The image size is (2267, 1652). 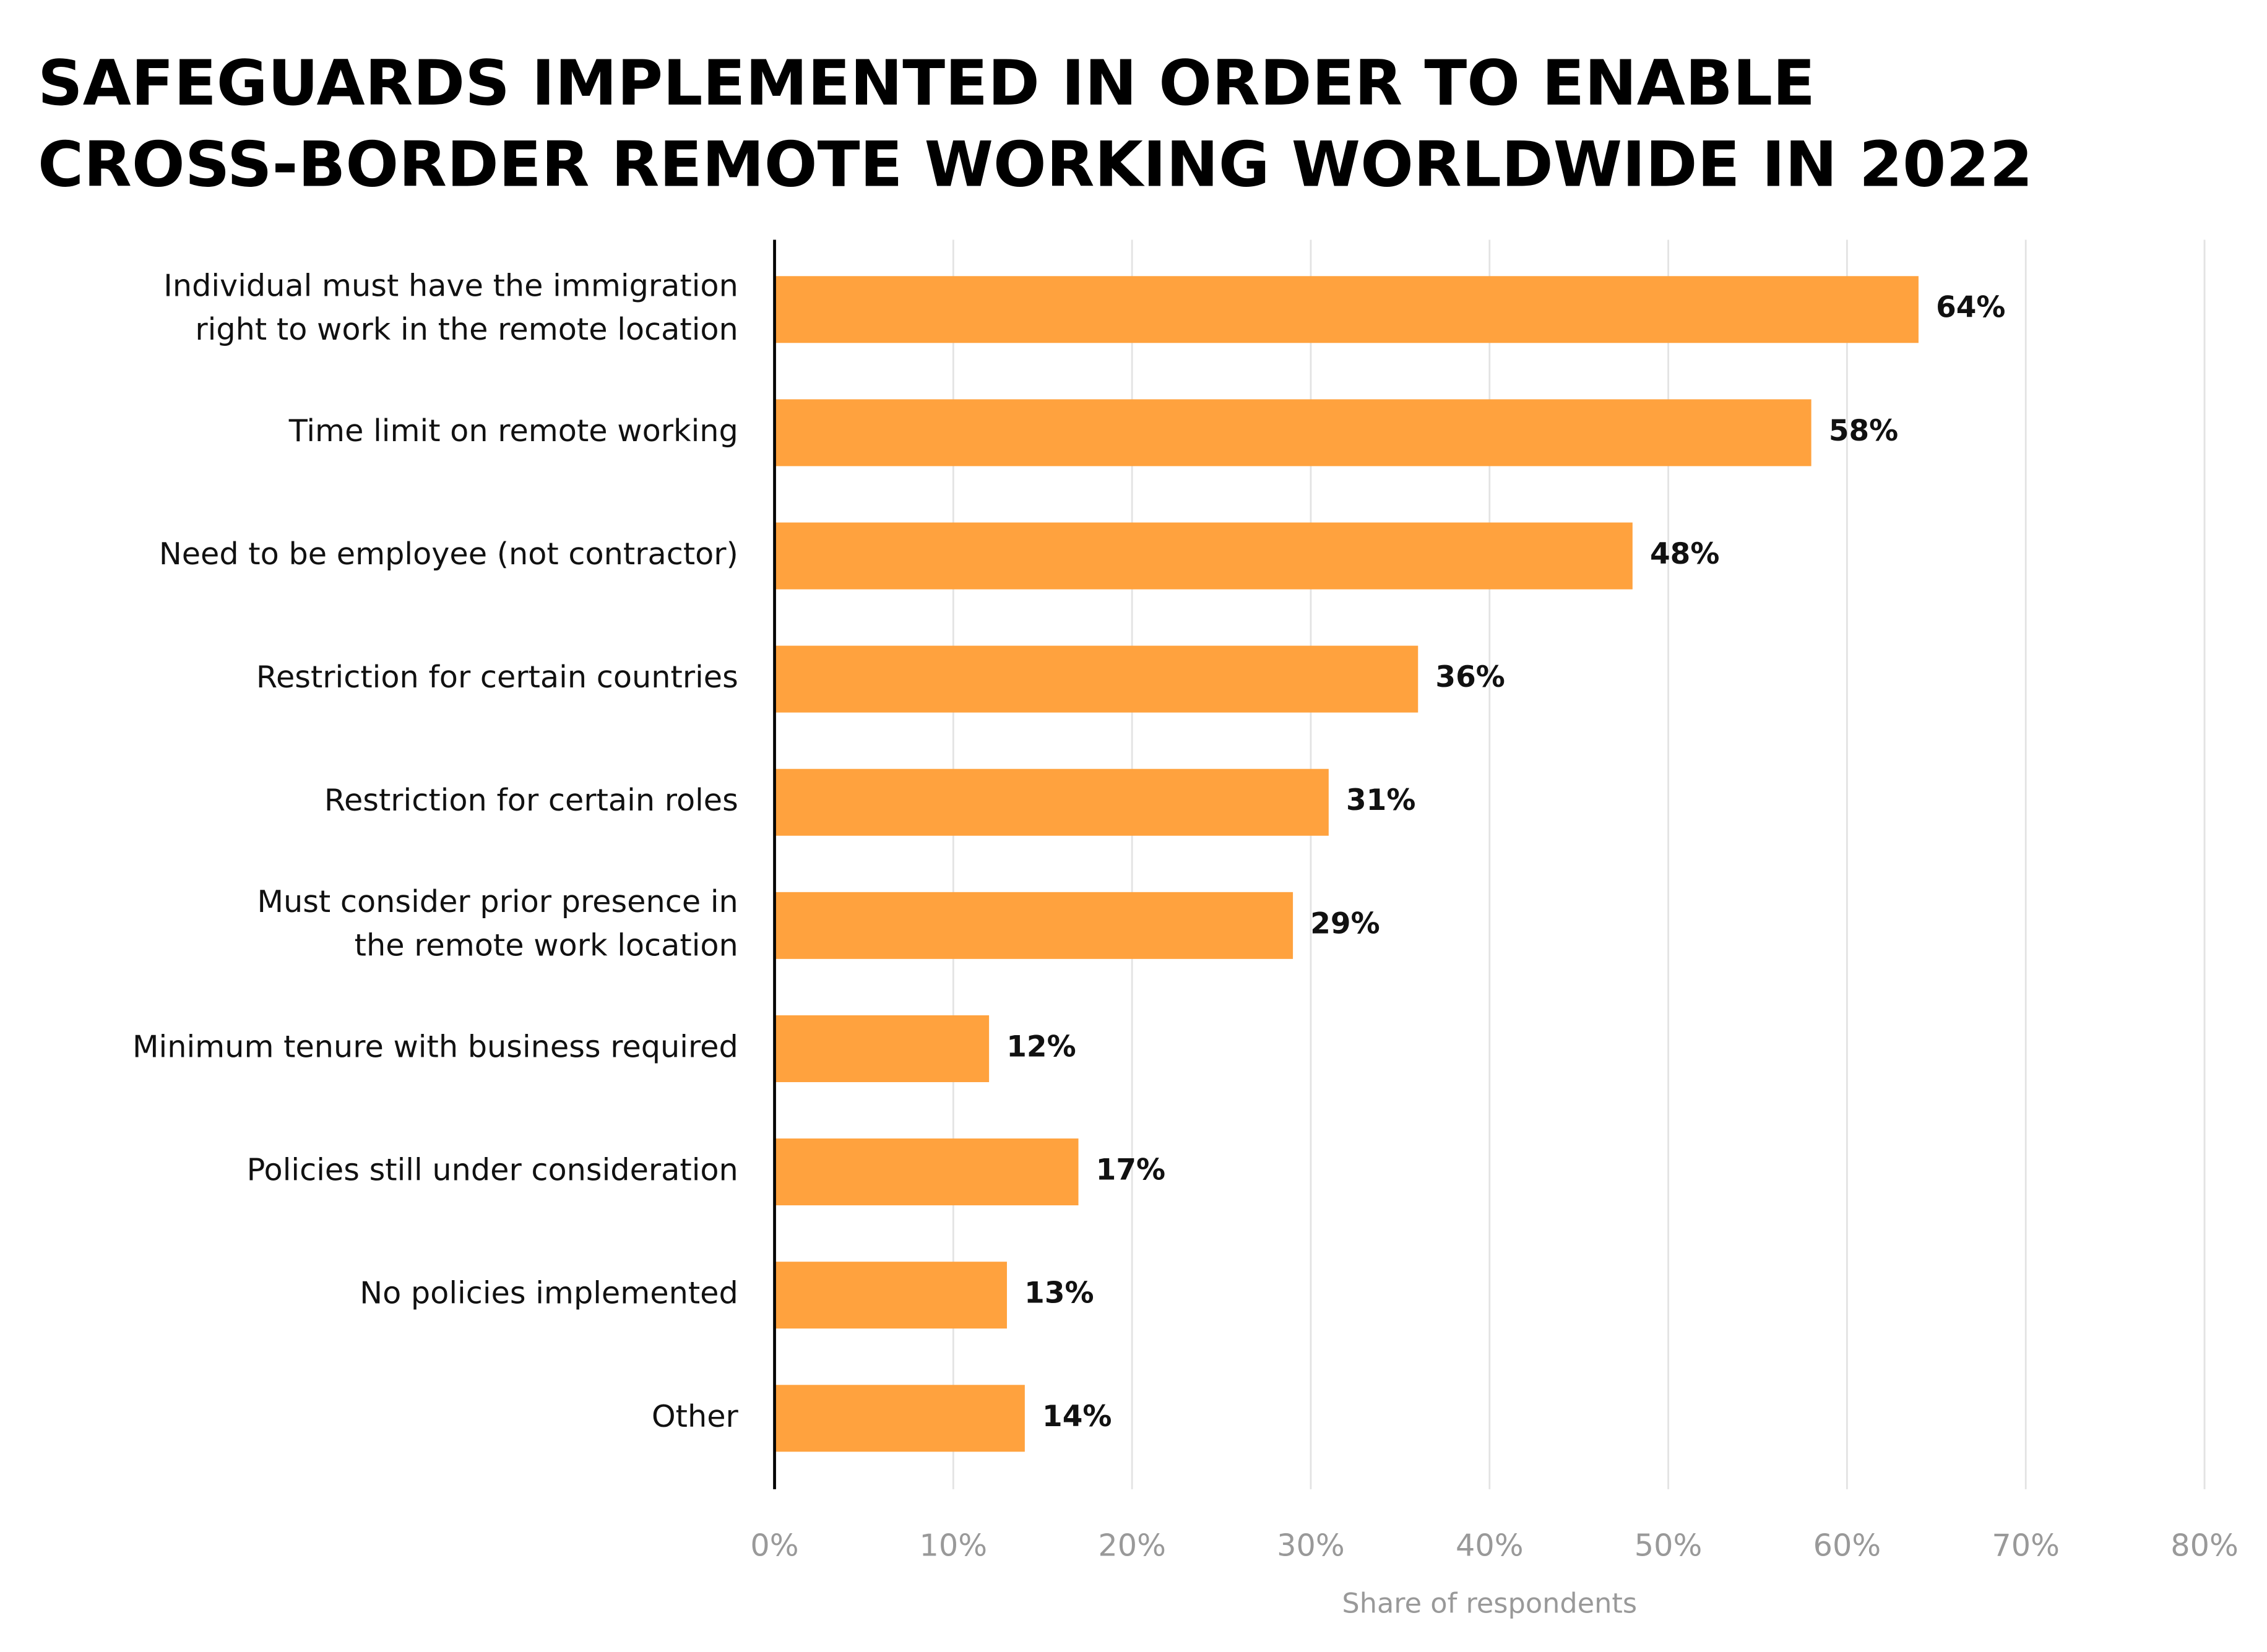 I want to click on y-tick-label: Must consider prior presence in, so click(x=498, y=902).